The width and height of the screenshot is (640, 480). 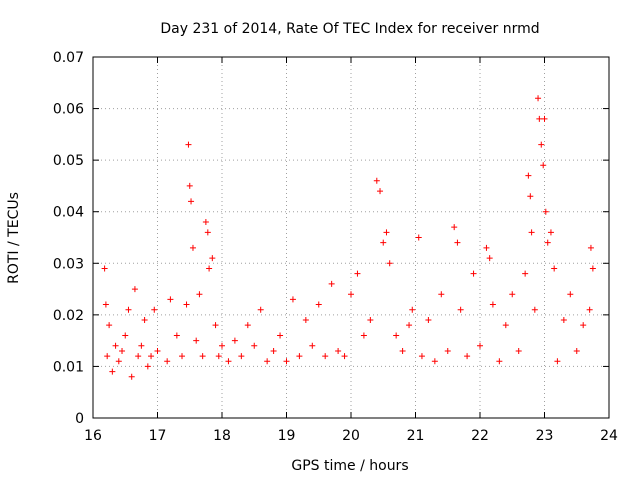 What do you see at coordinates (68, 367) in the screenshot?
I see `y-tick-label: 0.01` at bounding box center [68, 367].